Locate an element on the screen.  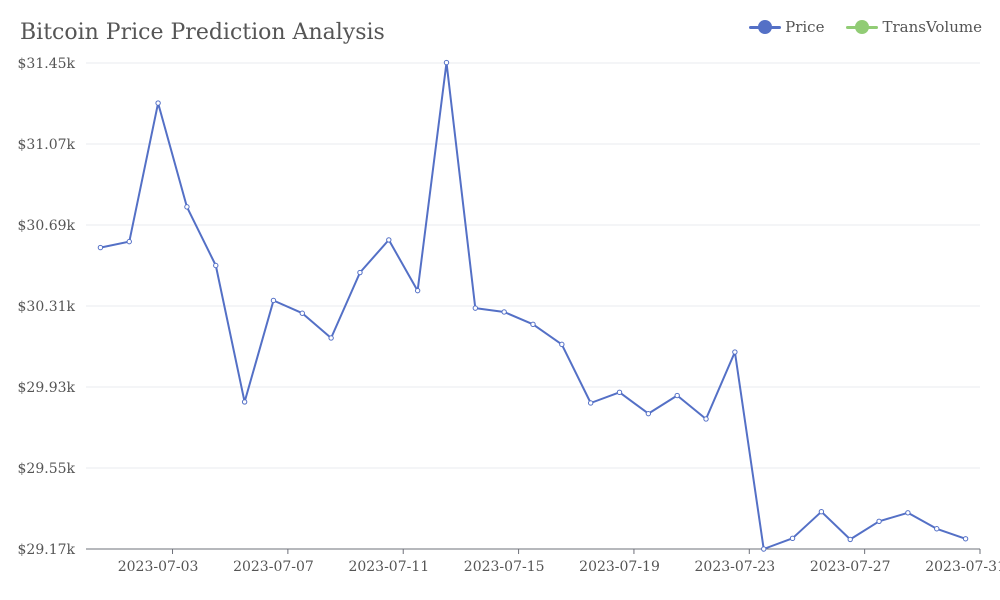
legend-label-transvolume: TransVolume is located at coordinates (932, 27).